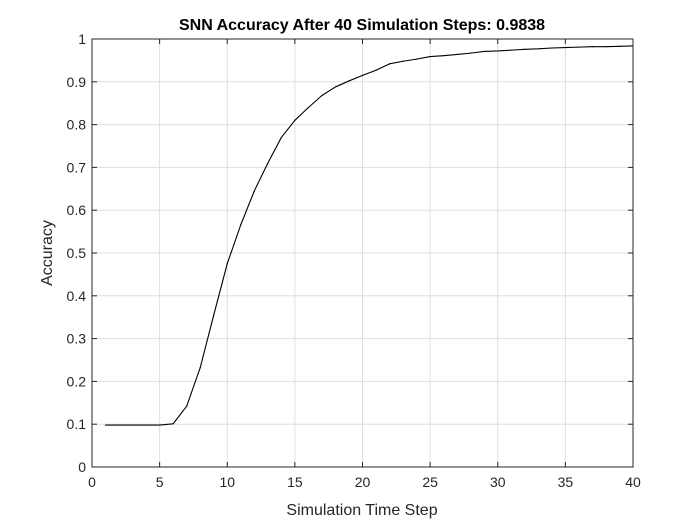 The width and height of the screenshot is (700, 525). What do you see at coordinates (430, 482) in the screenshot?
I see `x-tick-label: 25` at bounding box center [430, 482].